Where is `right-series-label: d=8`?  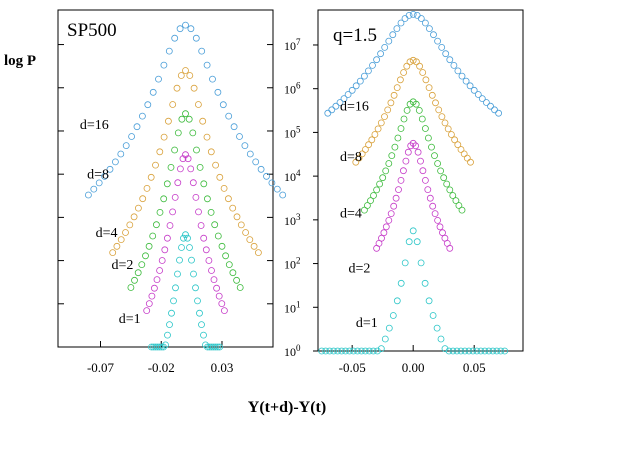
right-series-label: d=8 is located at coordinates (351, 157).